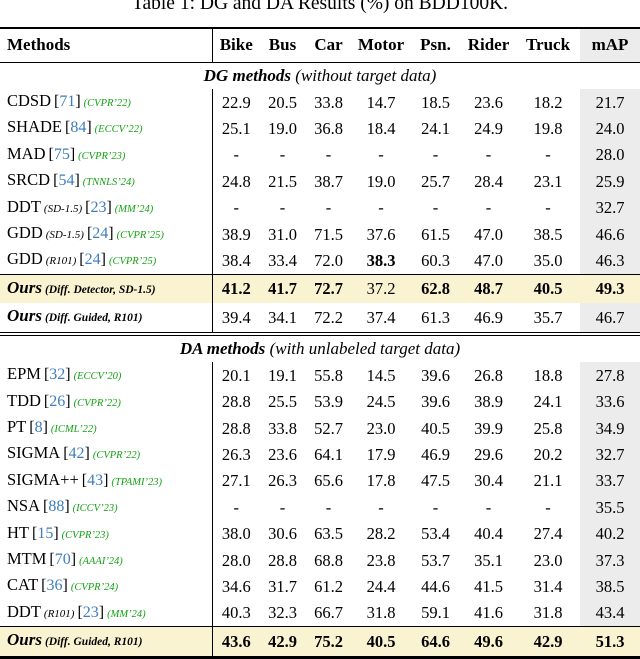 The image size is (640, 659). What do you see at coordinates (134, 209) in the screenshot?
I see `venue-label: (MM’24)` at bounding box center [134, 209].